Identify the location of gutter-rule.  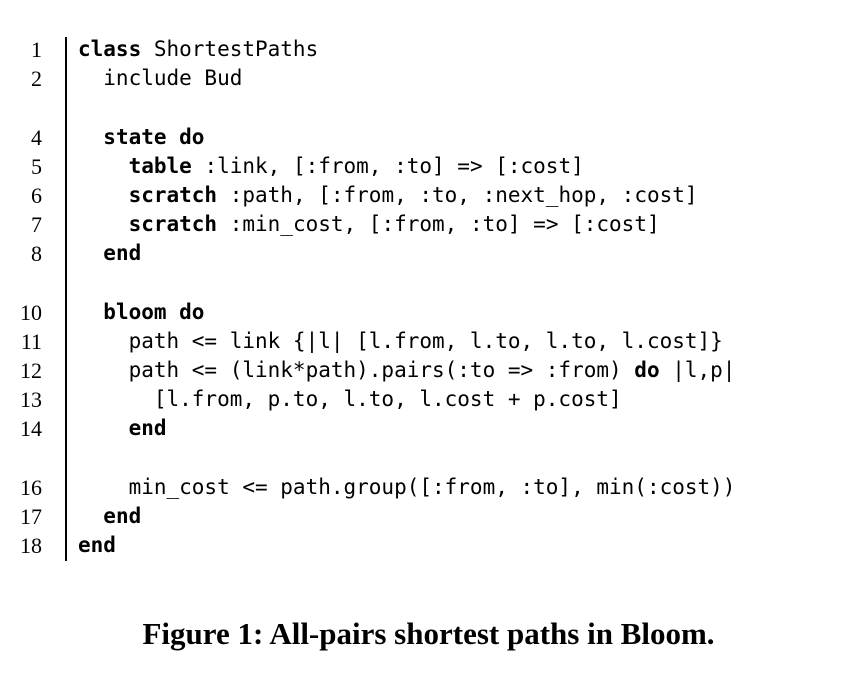
(66, 299).